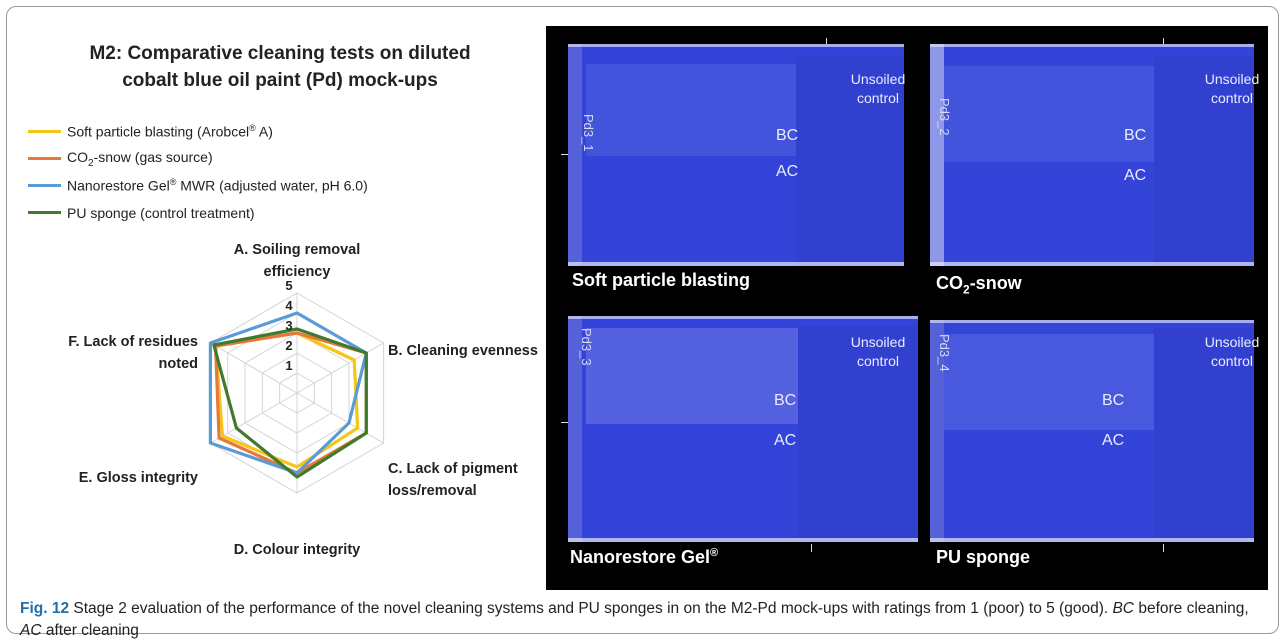 The height and width of the screenshot is (642, 1287). I want to click on photo-tile-soft-particle-blasting: Pd3_1, so click(736, 155).